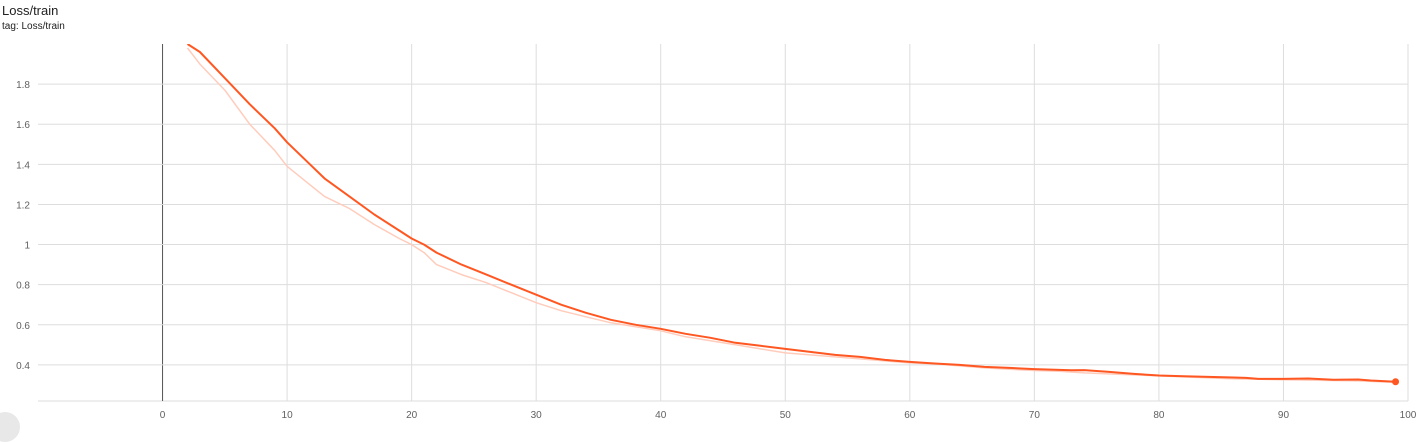 The width and height of the screenshot is (1417, 442). What do you see at coordinates (23, 85) in the screenshot?
I see `y-tick-label: 1.8` at bounding box center [23, 85].